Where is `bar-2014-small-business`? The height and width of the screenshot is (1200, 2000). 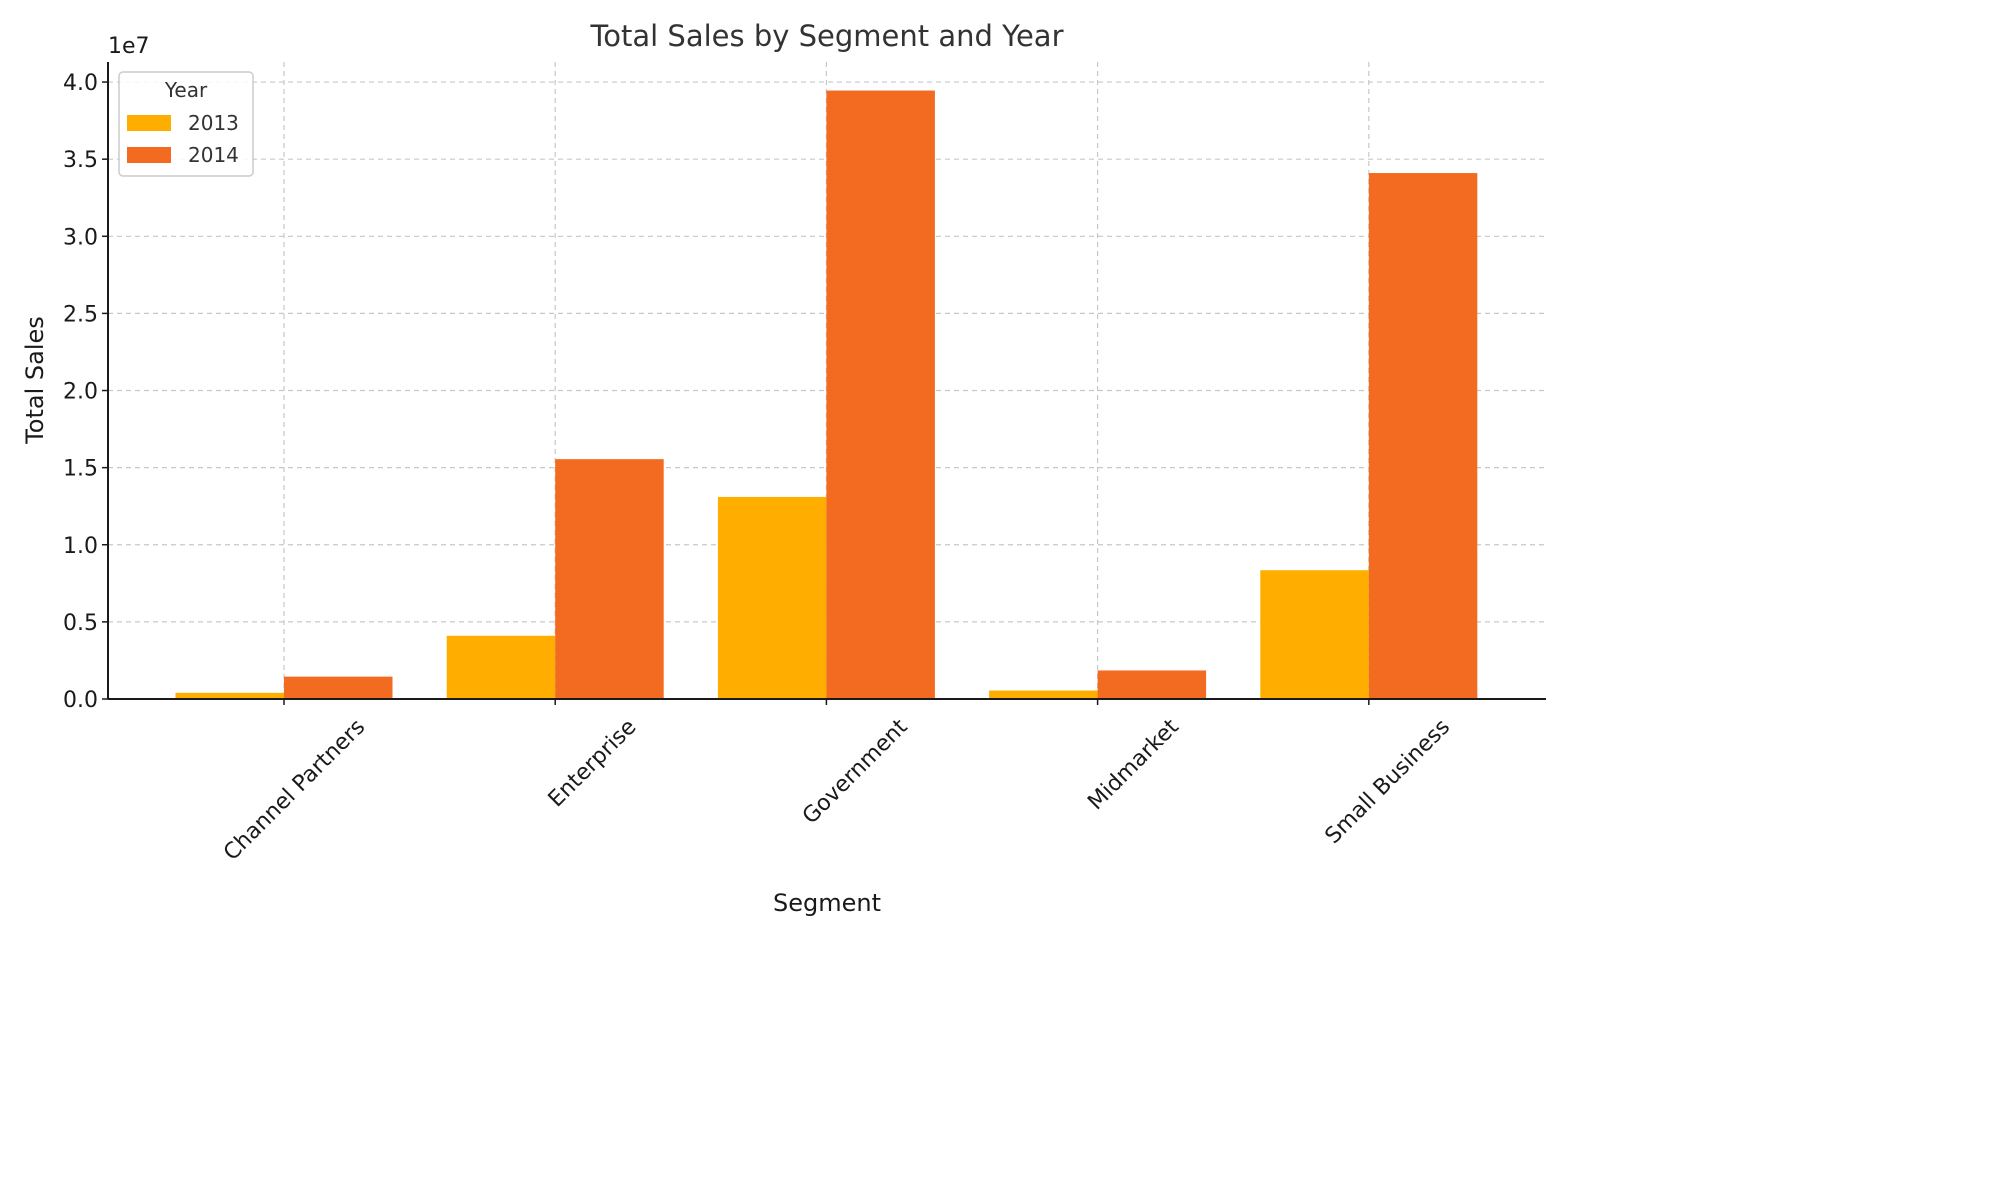 bar-2014-small-business is located at coordinates (1423, 436).